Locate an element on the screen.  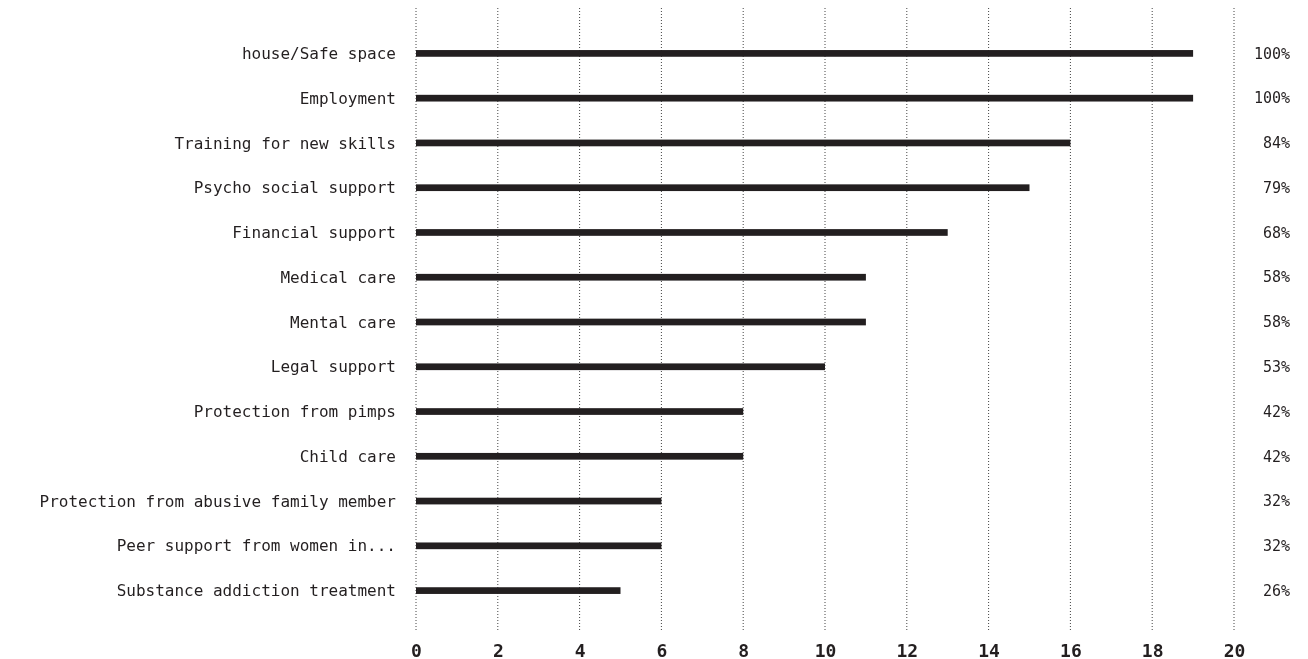
x-tick-label: 4 is located at coordinates (580, 649).